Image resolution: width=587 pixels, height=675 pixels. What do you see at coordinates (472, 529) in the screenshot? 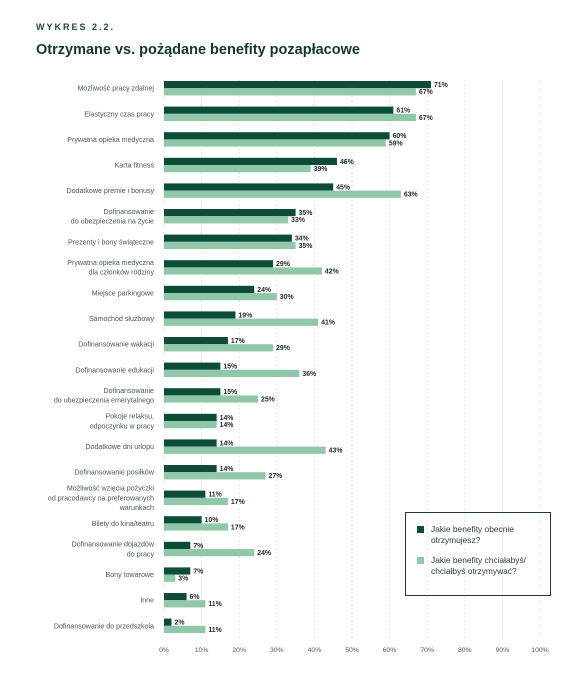
I see `legend-label-received-line-1: Jakie benefity obecnie` at bounding box center [472, 529].